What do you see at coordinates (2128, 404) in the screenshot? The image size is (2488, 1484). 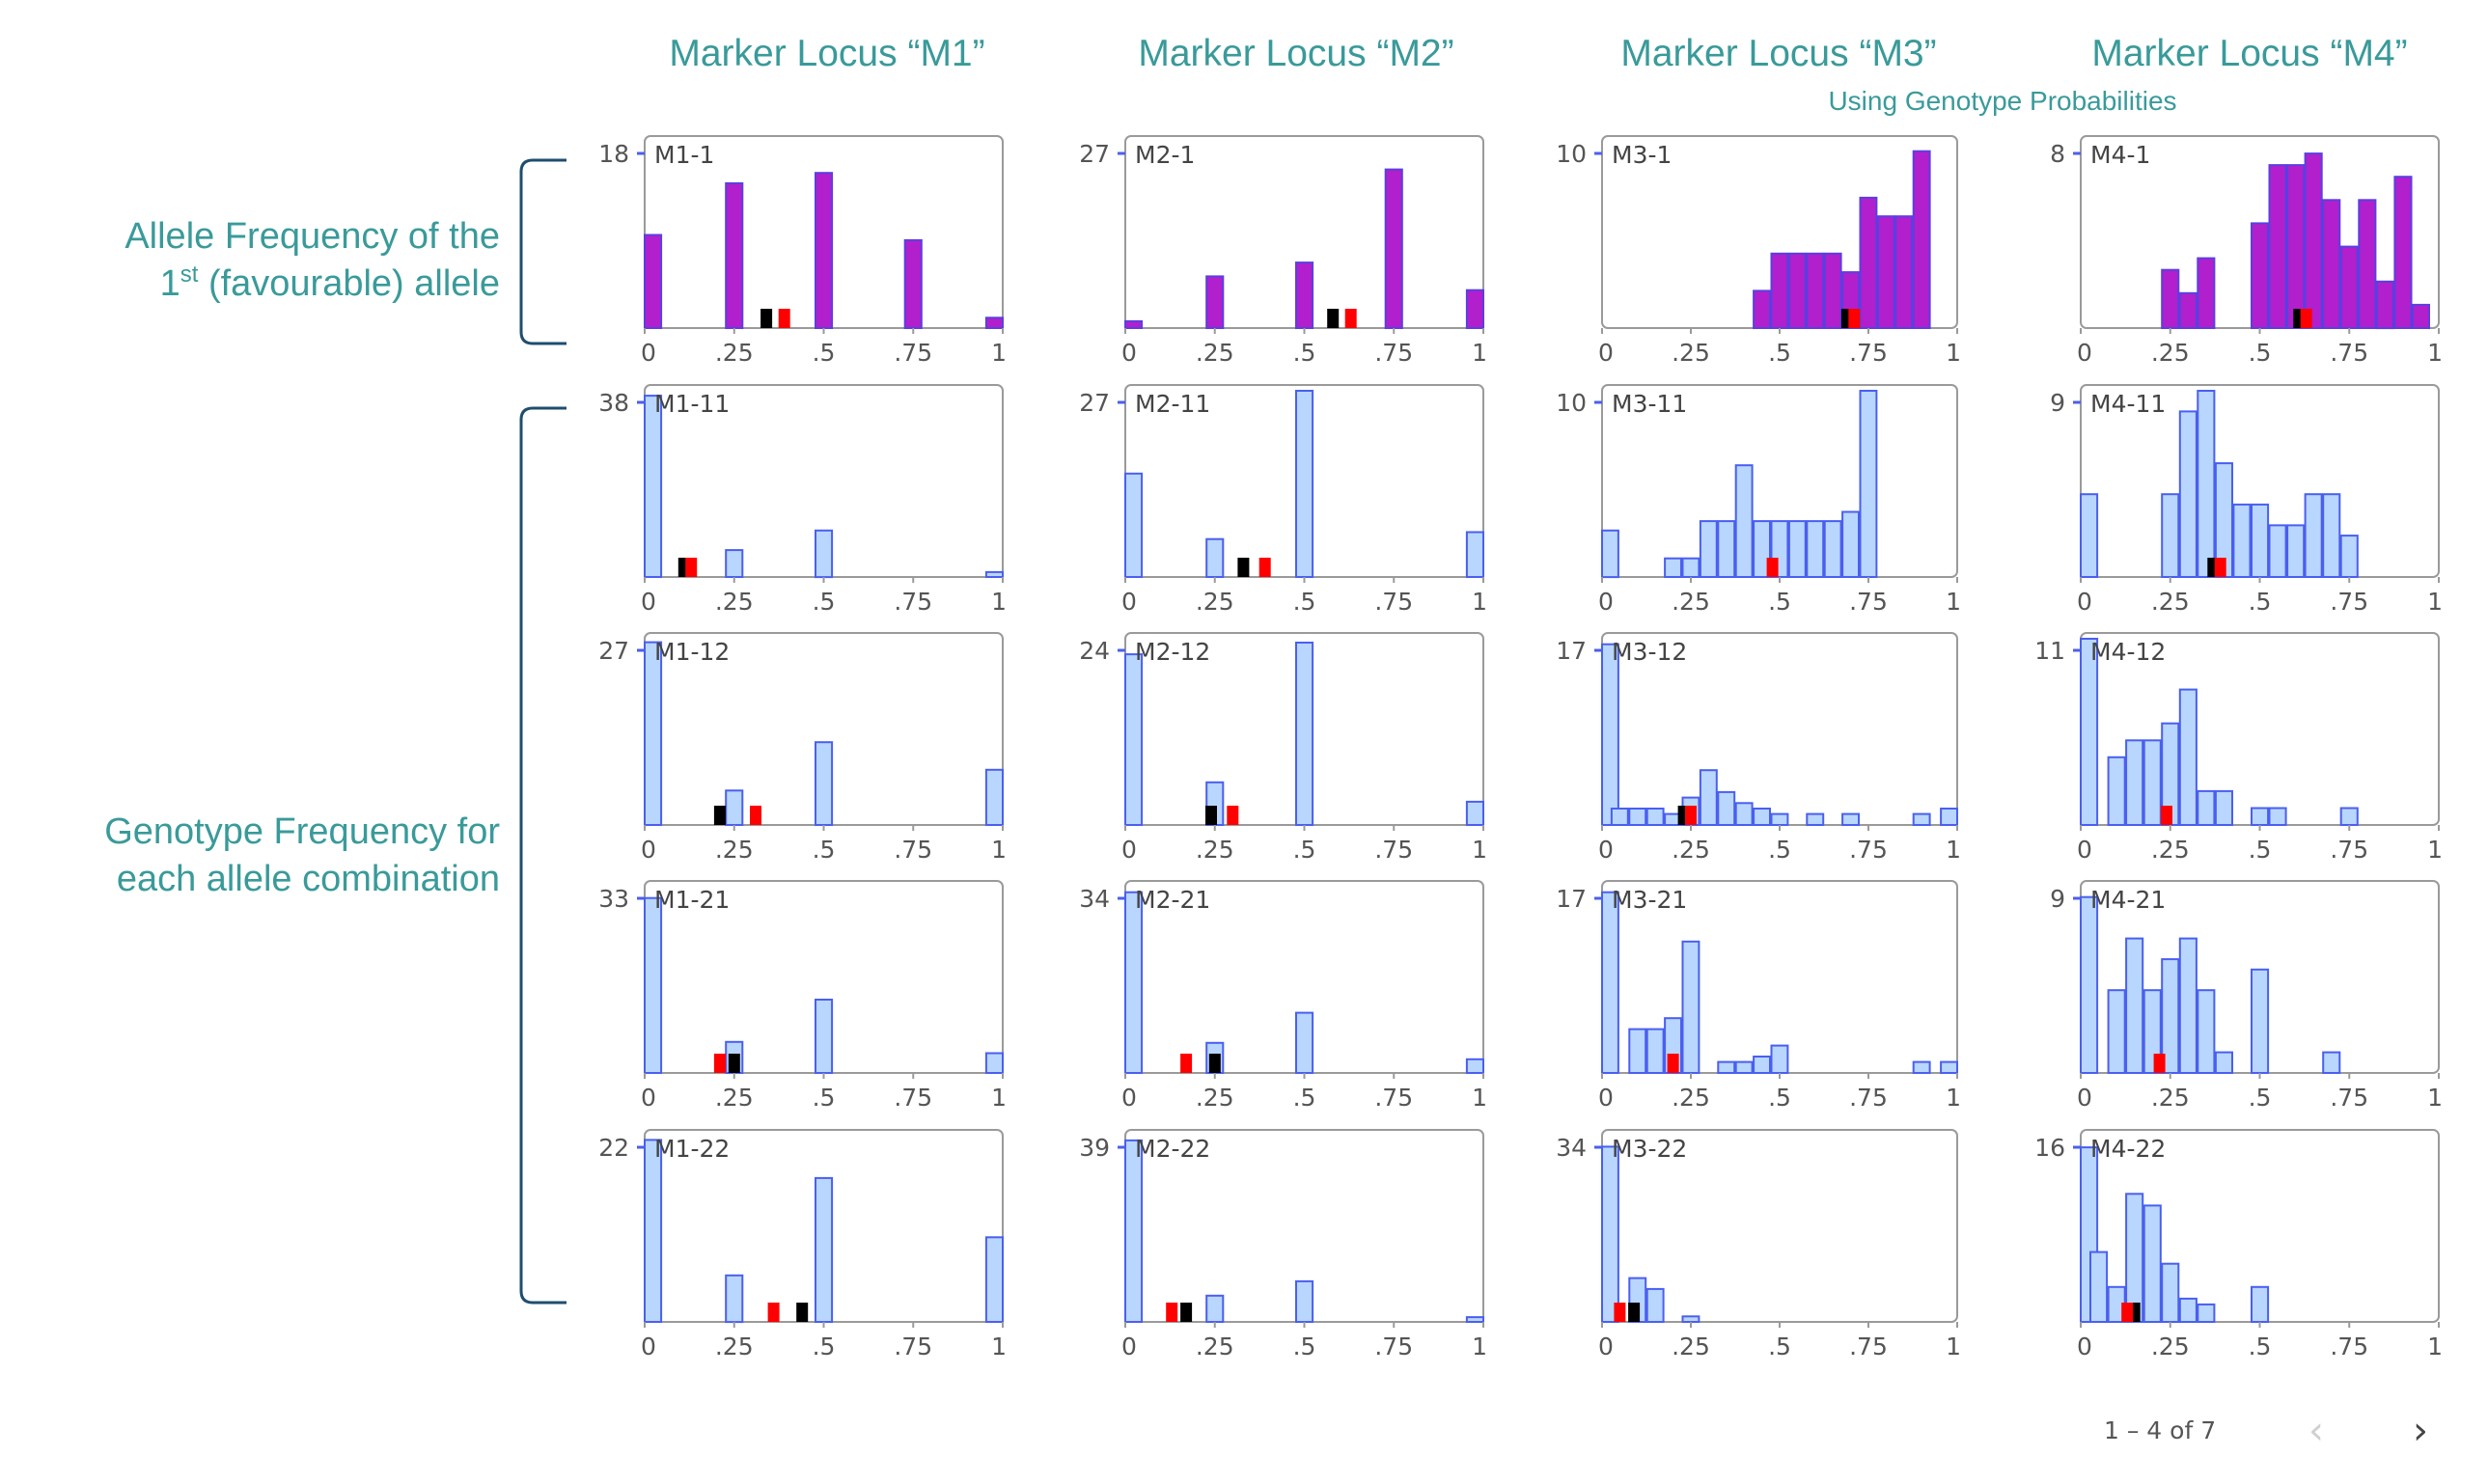 I see `panel-title: M4-11` at bounding box center [2128, 404].